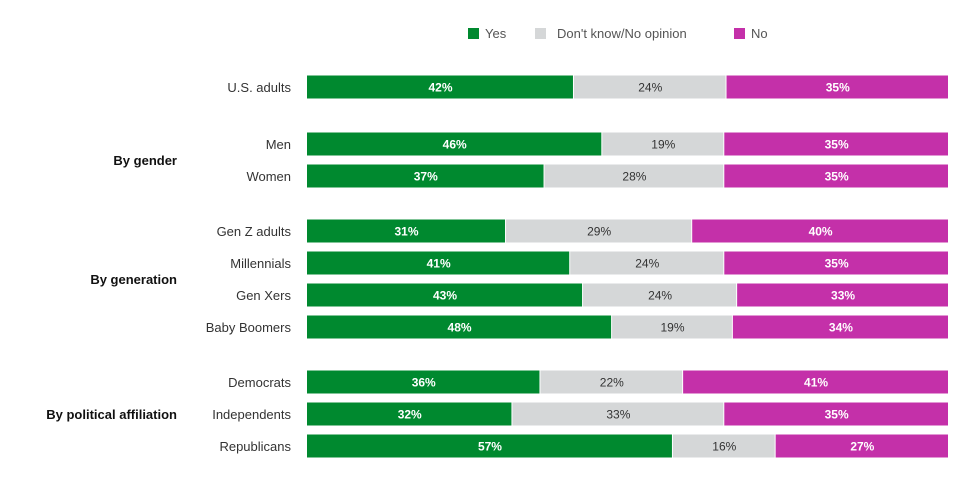 The height and width of the screenshot is (480, 960). I want to click on bar-row-gen-z-adults: Gen Z adults 31% 29% 40%, so click(582, 231).